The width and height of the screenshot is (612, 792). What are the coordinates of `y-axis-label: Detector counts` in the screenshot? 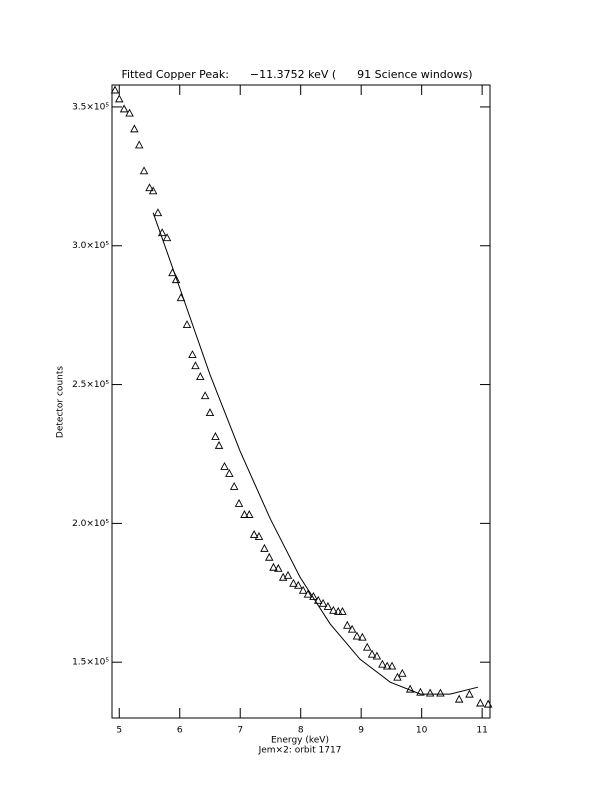 It's located at (61, 402).